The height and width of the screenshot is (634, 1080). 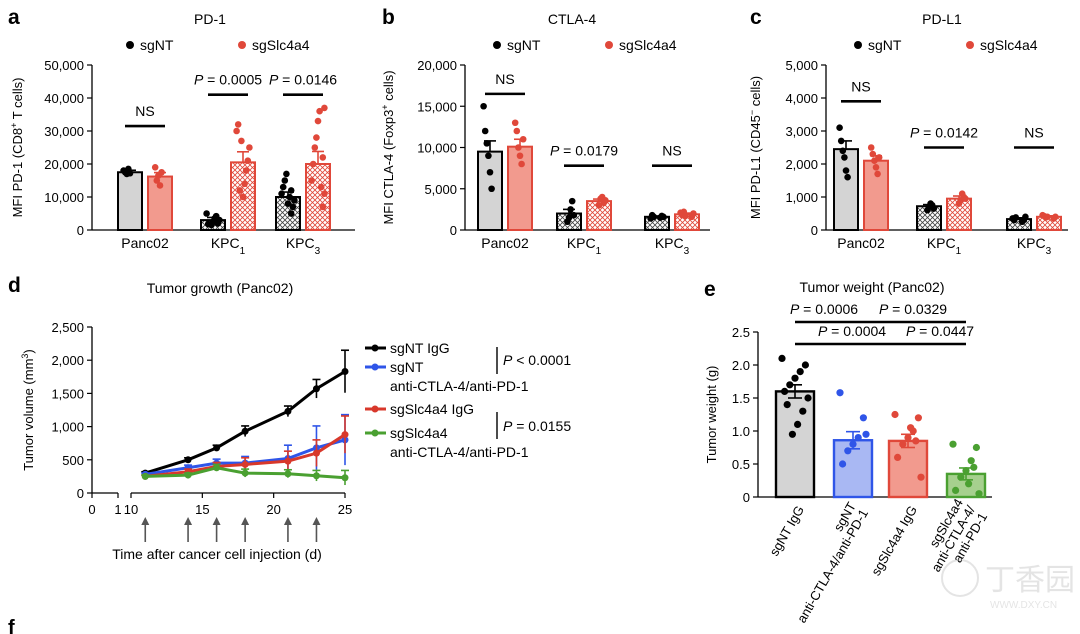 What do you see at coordinates (710, 289) in the screenshot?
I see `panel-label: e` at bounding box center [710, 289].